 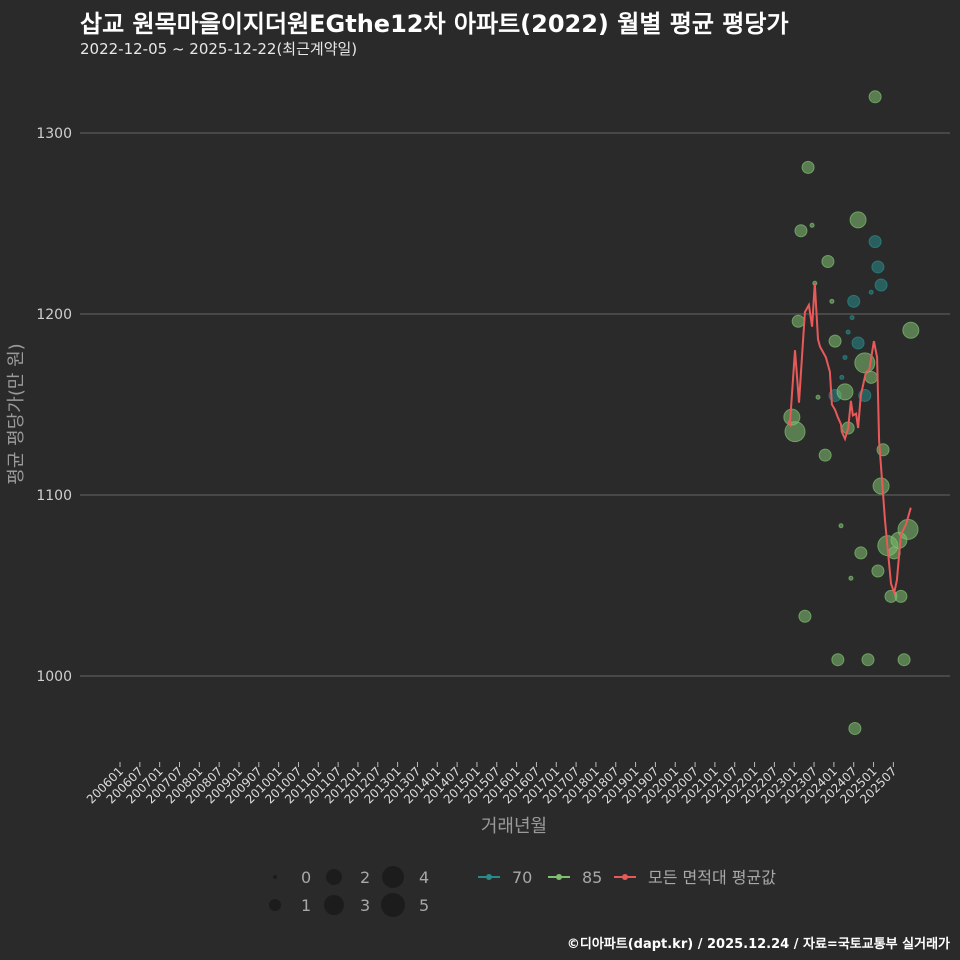 What do you see at coordinates (16, 413) in the screenshot?
I see `y-axis-label: 평균 평당가(만 원)` at bounding box center [16, 413].